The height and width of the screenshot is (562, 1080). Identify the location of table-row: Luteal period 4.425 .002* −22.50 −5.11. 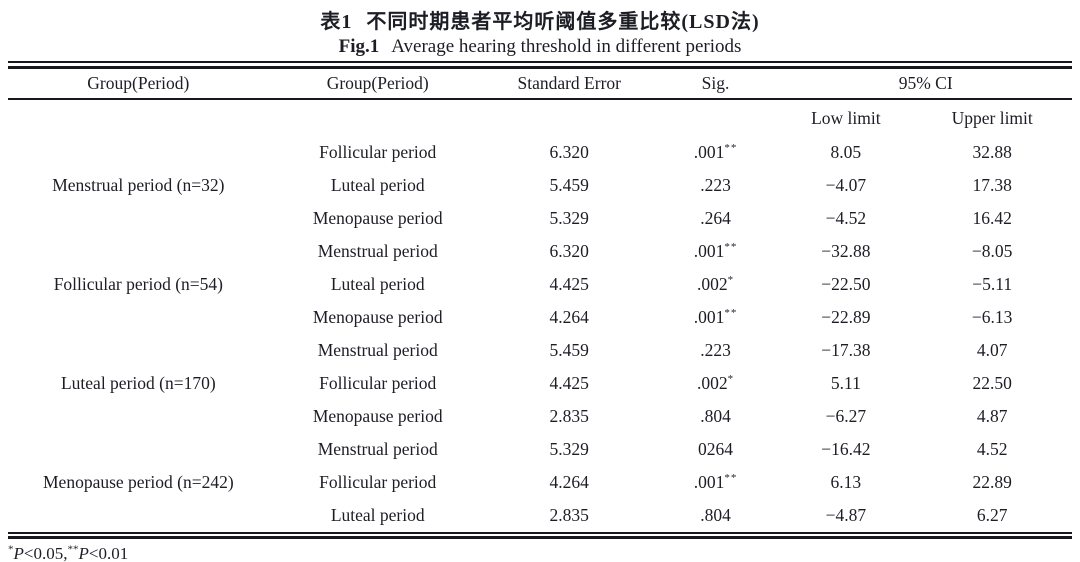
(540, 284).